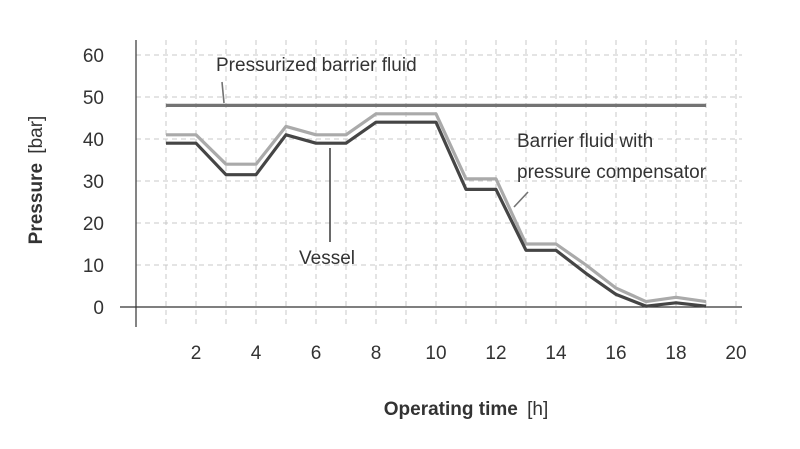 This screenshot has width=800, height=449. Describe the element at coordinates (735, 353) in the screenshot. I see `x-tick-label-20: 20` at that location.